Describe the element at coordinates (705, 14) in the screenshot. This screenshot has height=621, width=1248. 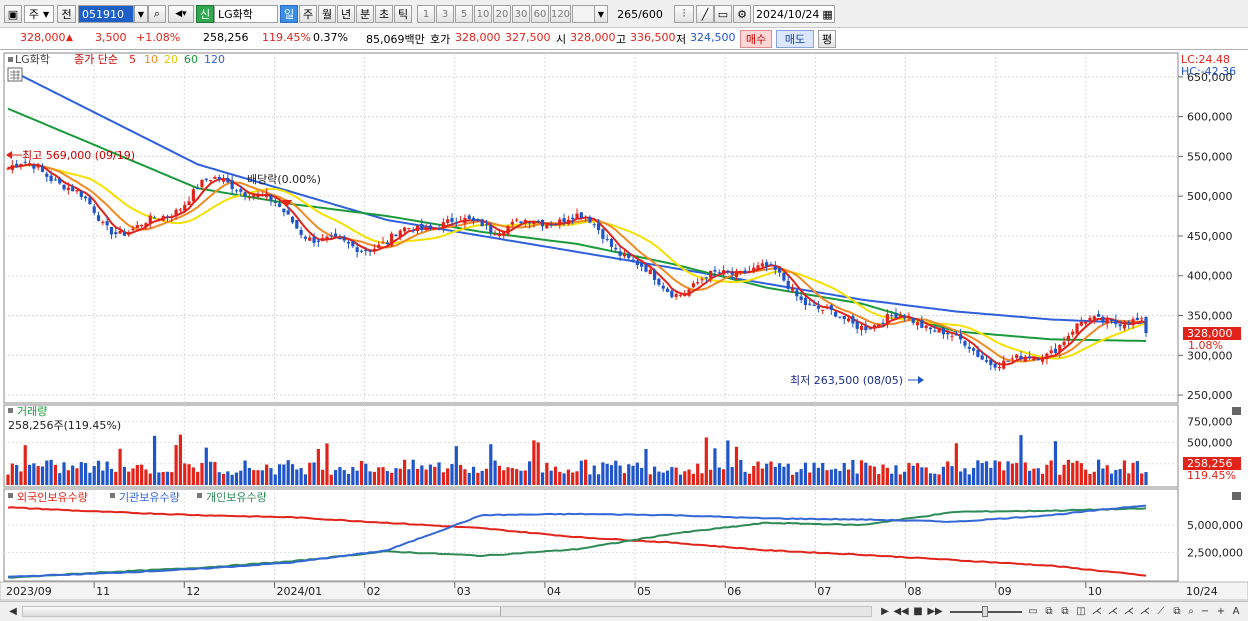
I see `draw-tool-icon: ╱` at that location.